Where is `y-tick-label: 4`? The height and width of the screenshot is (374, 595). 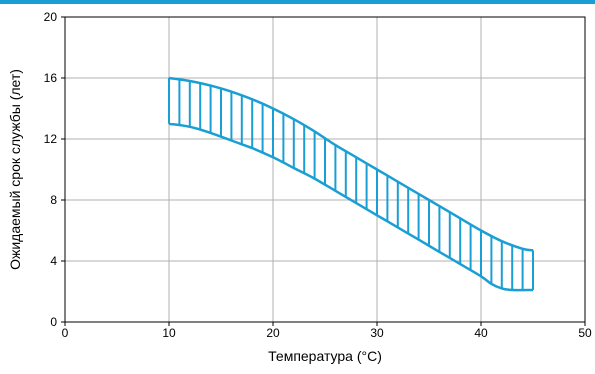 y-tick-label: 4 is located at coordinates (53, 261).